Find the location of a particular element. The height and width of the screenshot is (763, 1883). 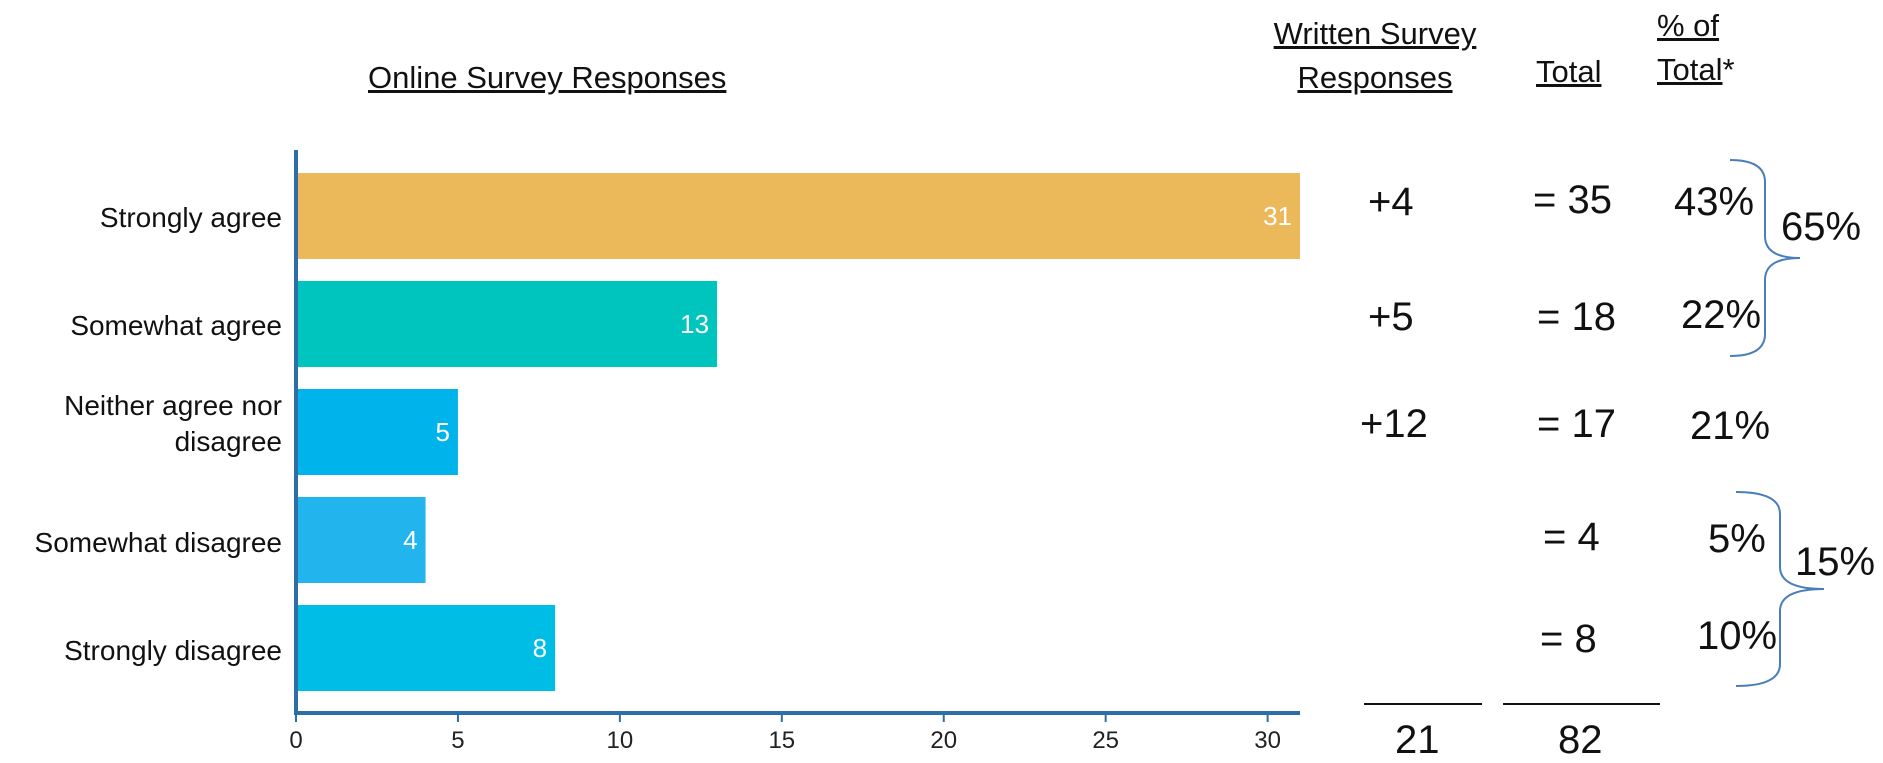

total-value-somewhat-agree: = 18 is located at coordinates (1576, 317).